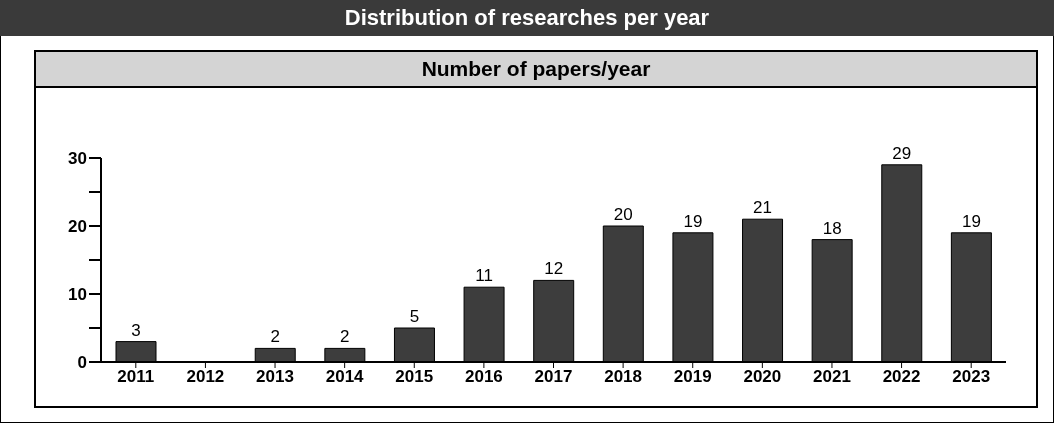 The image size is (1054, 423). Describe the element at coordinates (623, 214) in the screenshot. I see `data-label: 20` at that location.